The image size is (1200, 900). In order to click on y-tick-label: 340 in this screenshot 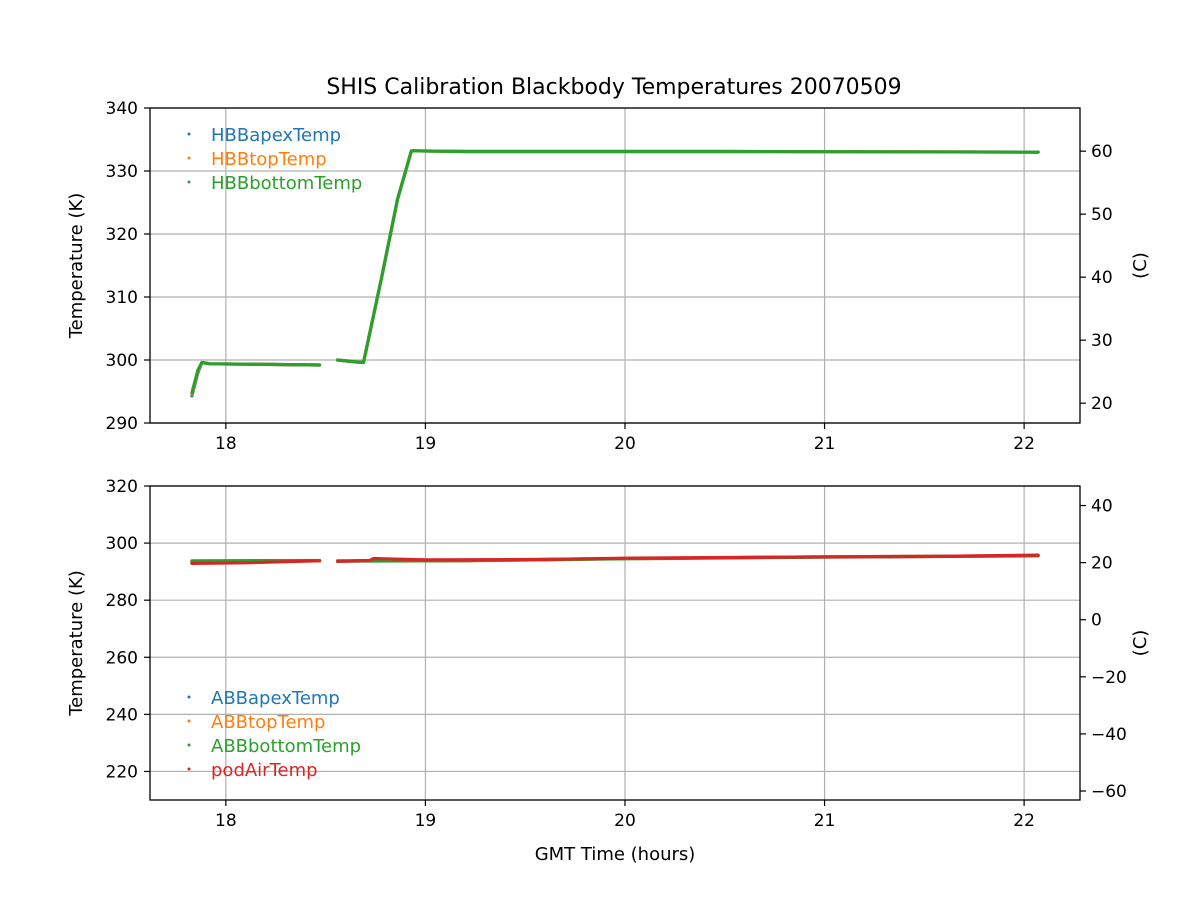, I will do `click(122, 109)`.